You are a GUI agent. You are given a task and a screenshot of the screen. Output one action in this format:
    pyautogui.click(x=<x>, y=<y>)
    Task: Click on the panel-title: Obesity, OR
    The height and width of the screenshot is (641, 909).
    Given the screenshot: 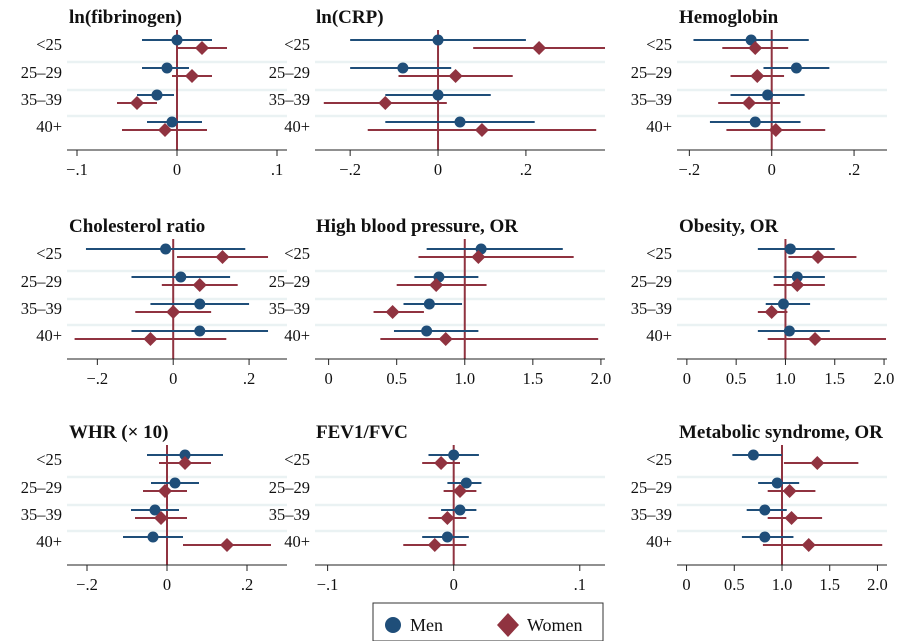 What is the action you would take?
    pyautogui.click(x=729, y=226)
    